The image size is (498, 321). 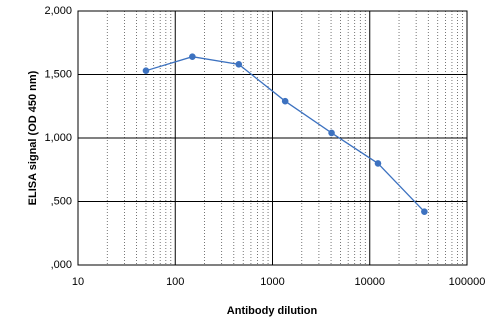 I want to click on y-tick-label: 1,500, so click(x=58, y=74).